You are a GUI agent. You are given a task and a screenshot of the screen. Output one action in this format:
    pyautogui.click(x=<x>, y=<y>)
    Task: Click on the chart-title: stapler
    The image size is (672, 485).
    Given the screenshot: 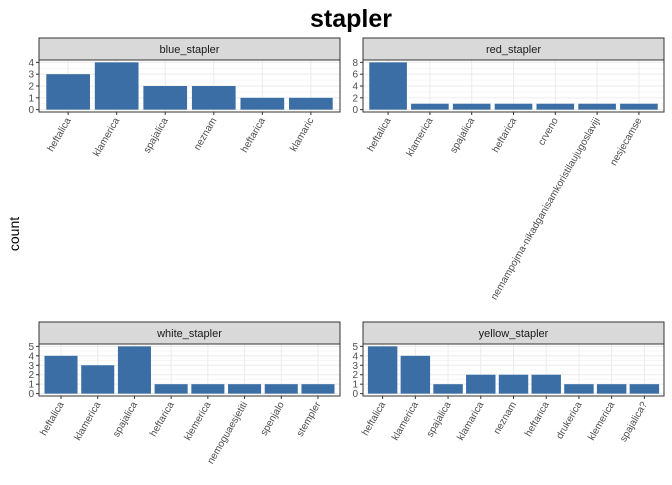 What is the action you would take?
    pyautogui.click(x=351, y=19)
    